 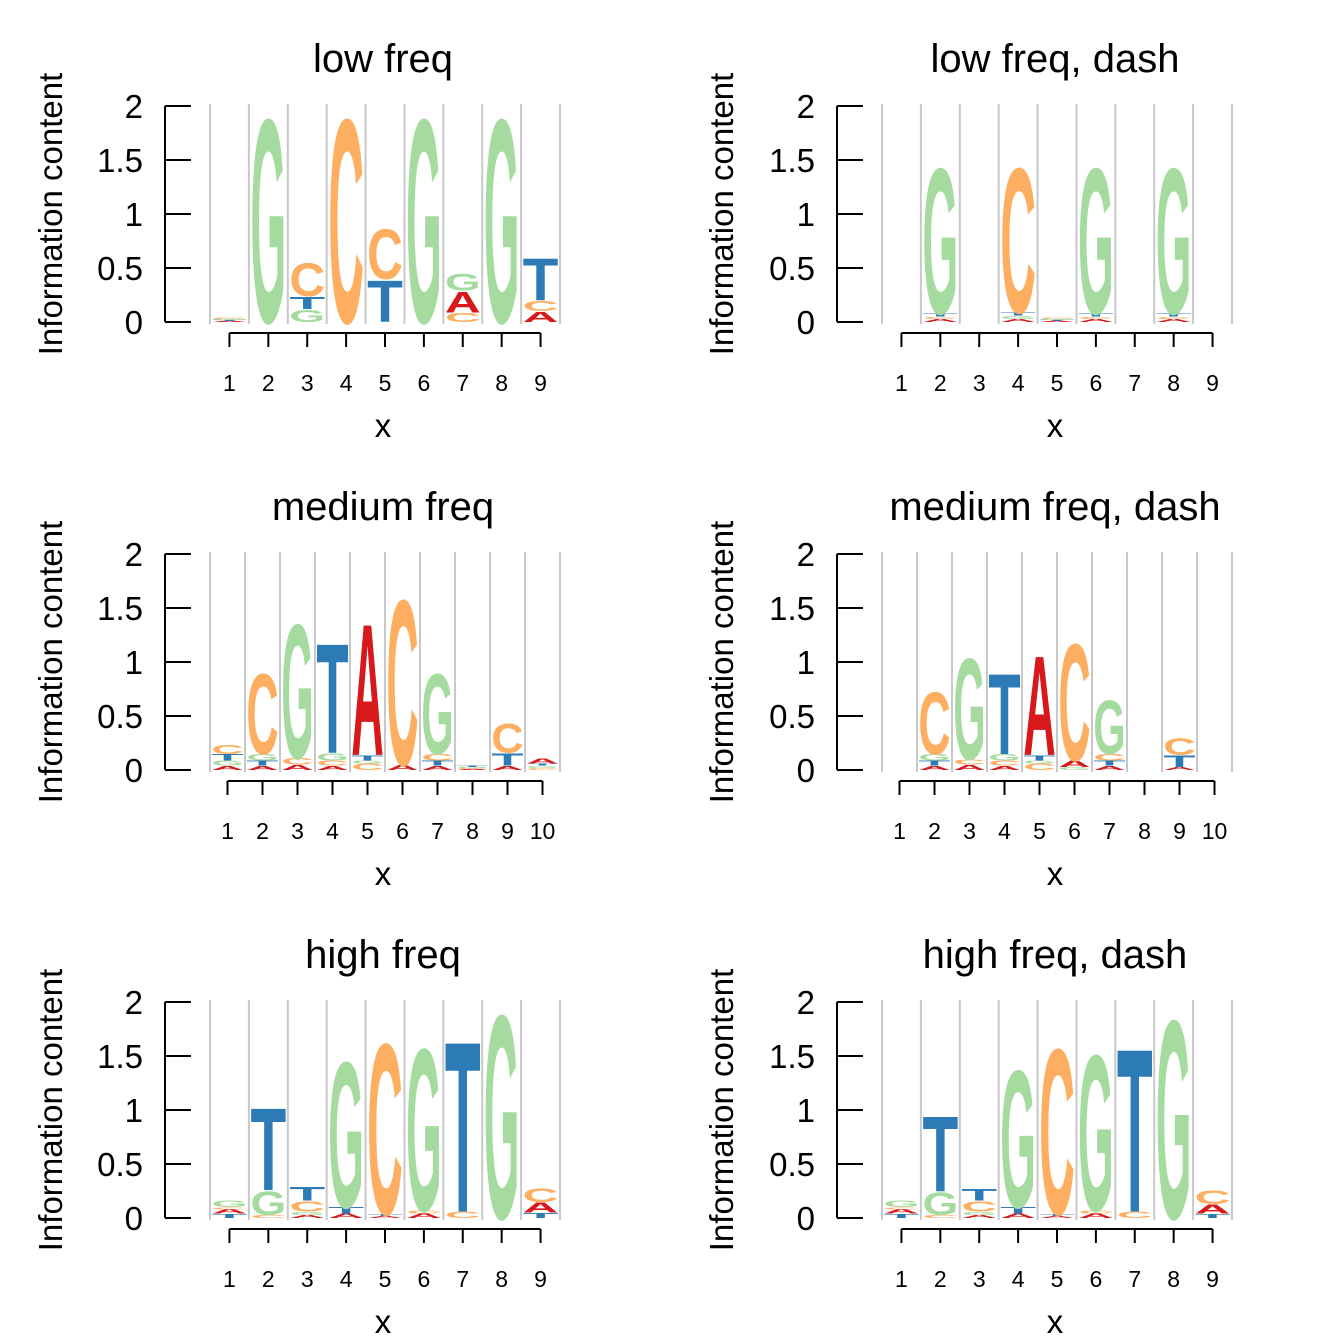 I want to click on x-axis-label: x, so click(x=383, y=873).